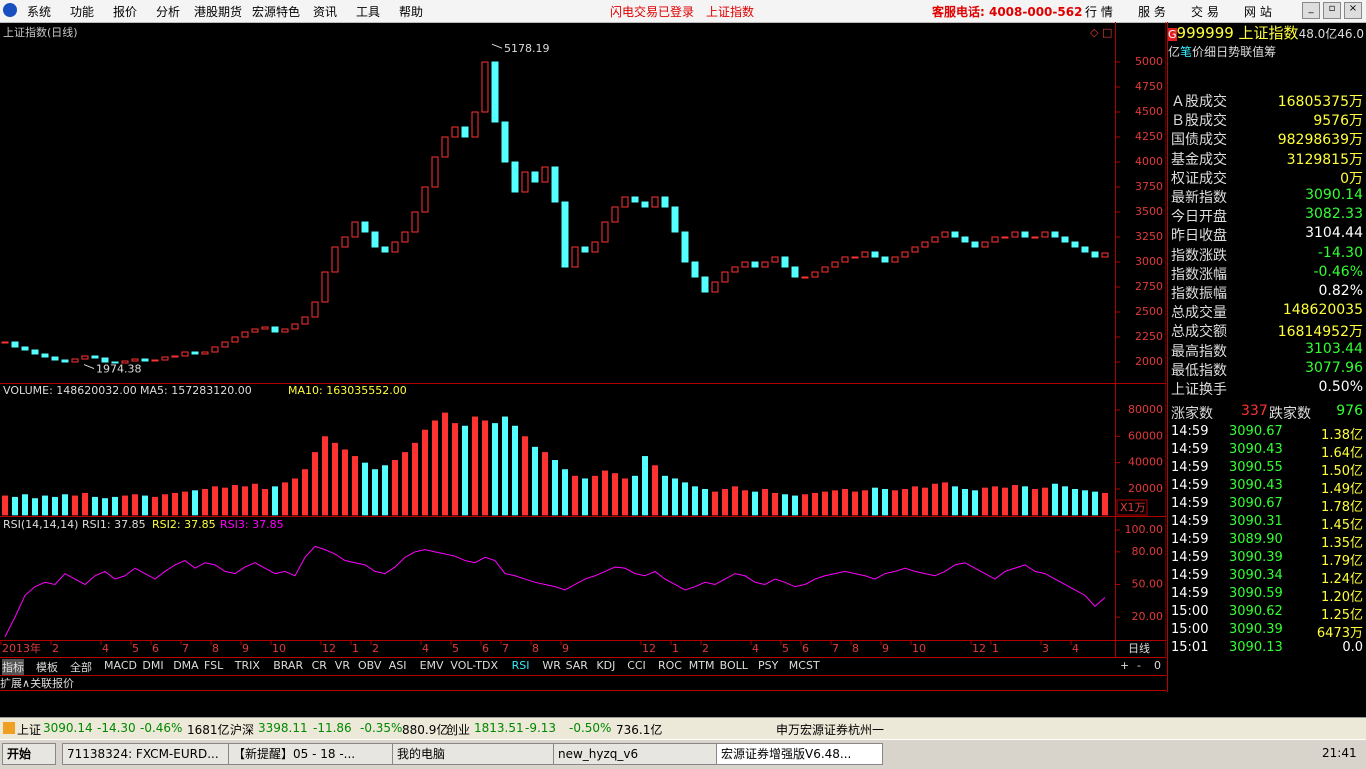 Image resolution: width=1366 pixels, height=769 pixels. What do you see at coordinates (82, 12) in the screenshot?
I see `menu-item: 功能` at bounding box center [82, 12].